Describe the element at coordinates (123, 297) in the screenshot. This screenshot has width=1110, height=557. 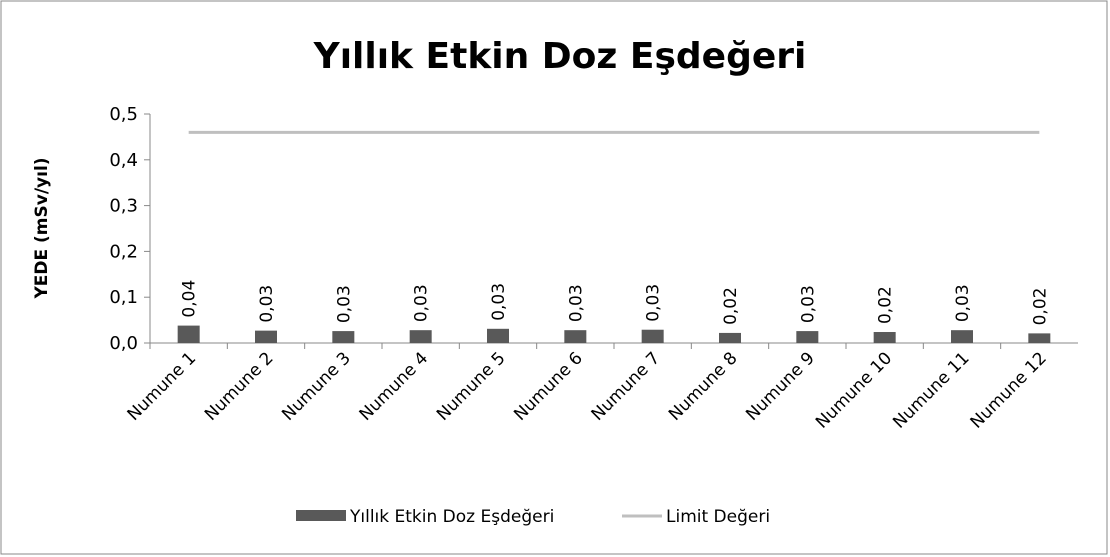
I see `y-tick-label: 0,1` at that location.